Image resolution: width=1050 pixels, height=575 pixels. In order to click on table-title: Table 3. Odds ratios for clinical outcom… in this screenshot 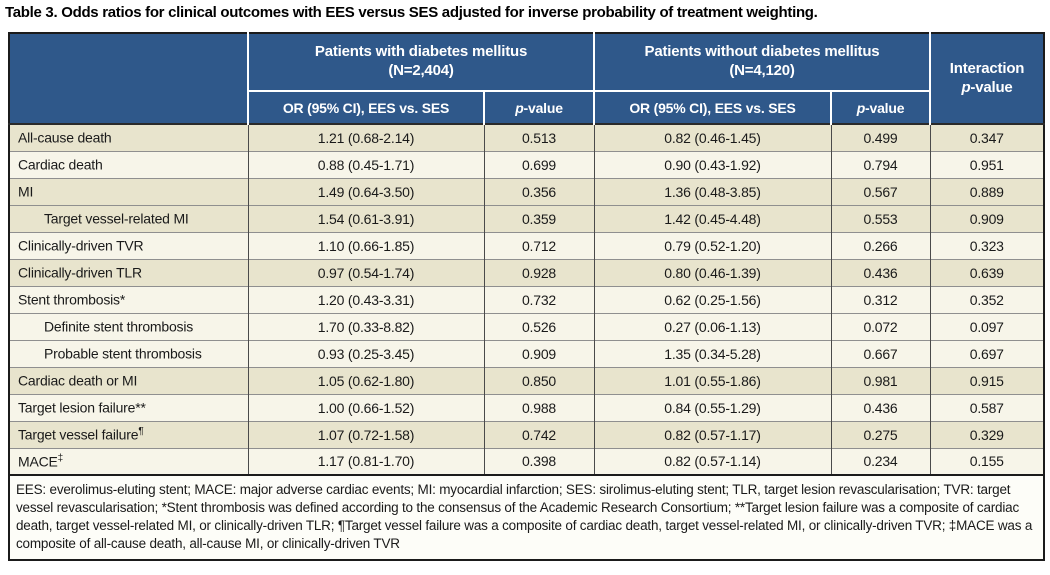, I will do `click(411, 12)`.